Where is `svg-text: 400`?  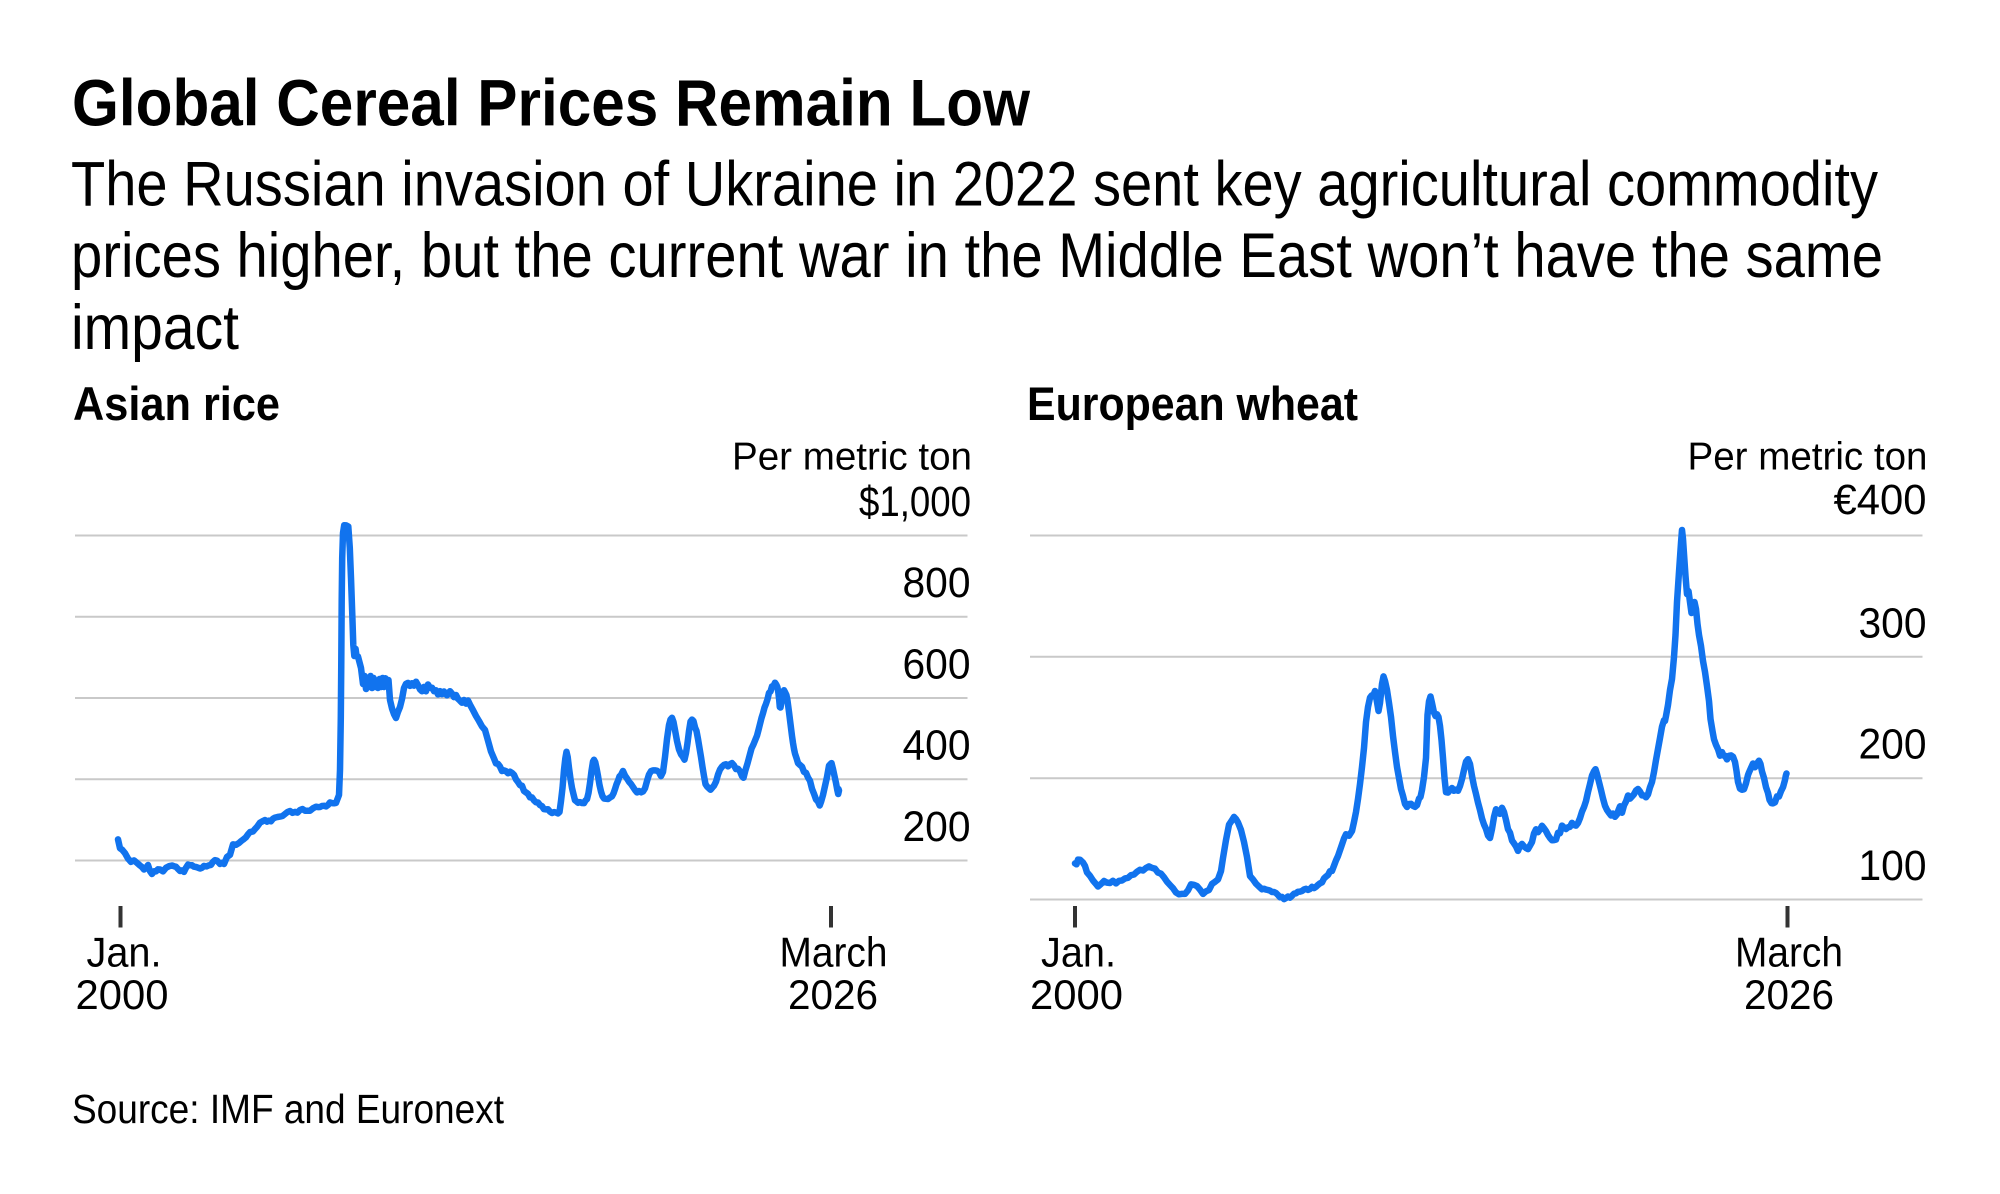 svg-text: 400 is located at coordinates (937, 746).